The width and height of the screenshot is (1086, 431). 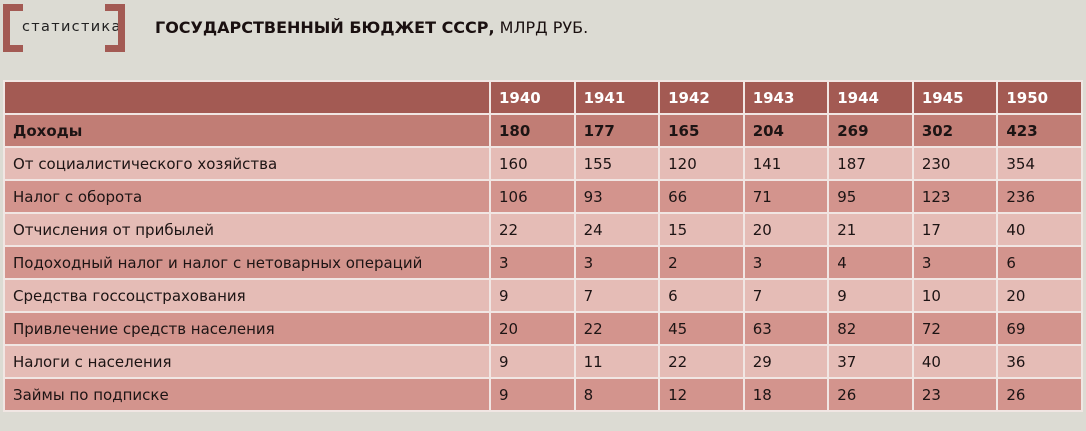 I want to click on row-label: Средства госсоцстрахования, so click(x=247, y=295).